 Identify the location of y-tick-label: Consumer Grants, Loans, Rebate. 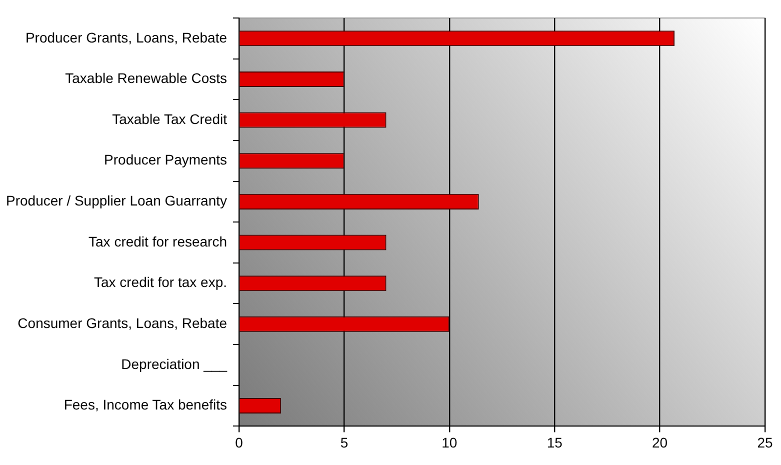
(123, 323).